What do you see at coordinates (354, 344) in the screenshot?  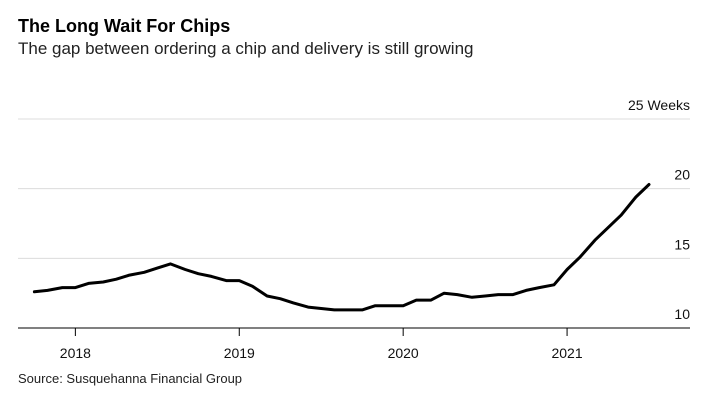 I see `x-axis: 2018 2019 2020 2021` at bounding box center [354, 344].